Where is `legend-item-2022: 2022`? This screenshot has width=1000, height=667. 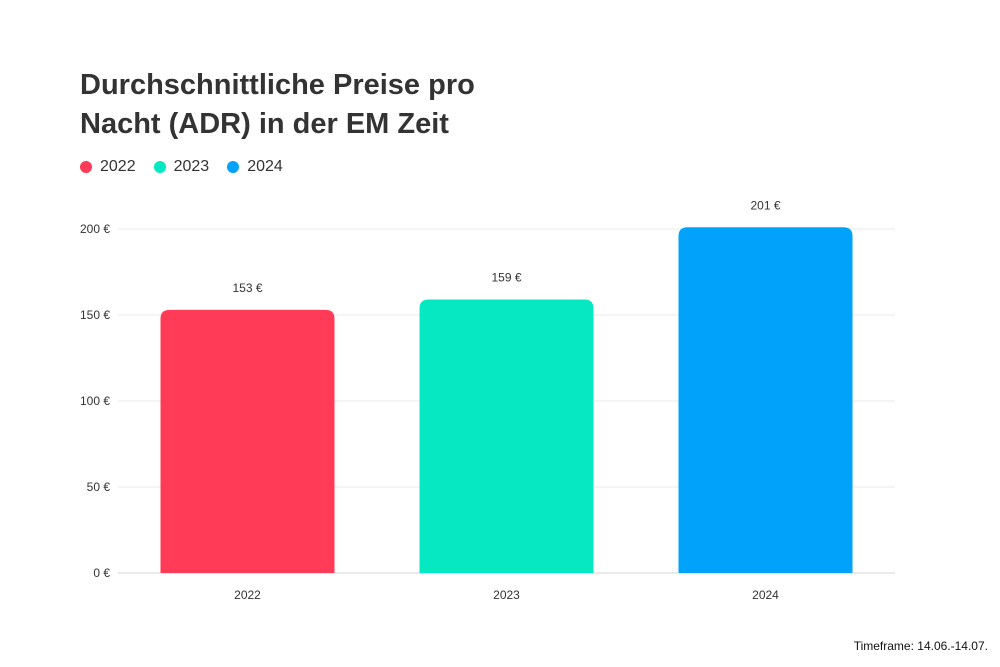
legend-item-2022: 2022 is located at coordinates (108, 167).